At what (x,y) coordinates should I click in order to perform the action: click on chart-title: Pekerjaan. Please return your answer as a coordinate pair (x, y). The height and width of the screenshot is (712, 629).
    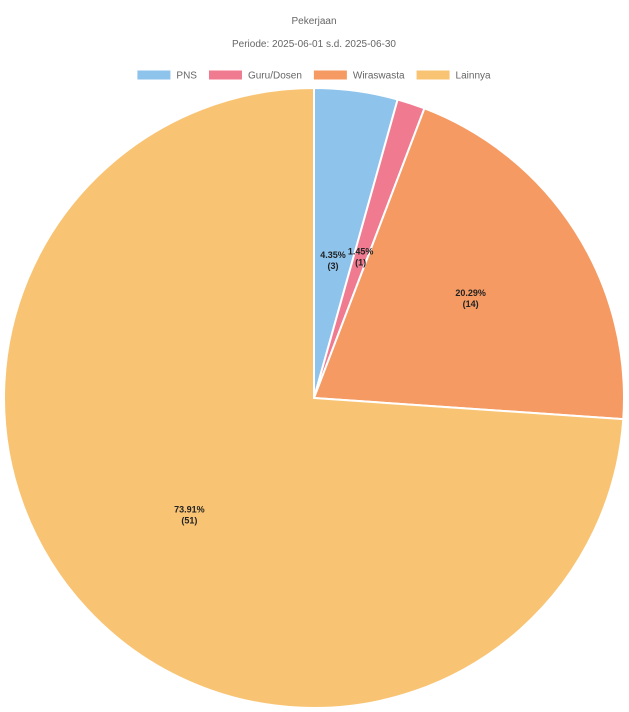
    Looking at the image, I should click on (313, 21).